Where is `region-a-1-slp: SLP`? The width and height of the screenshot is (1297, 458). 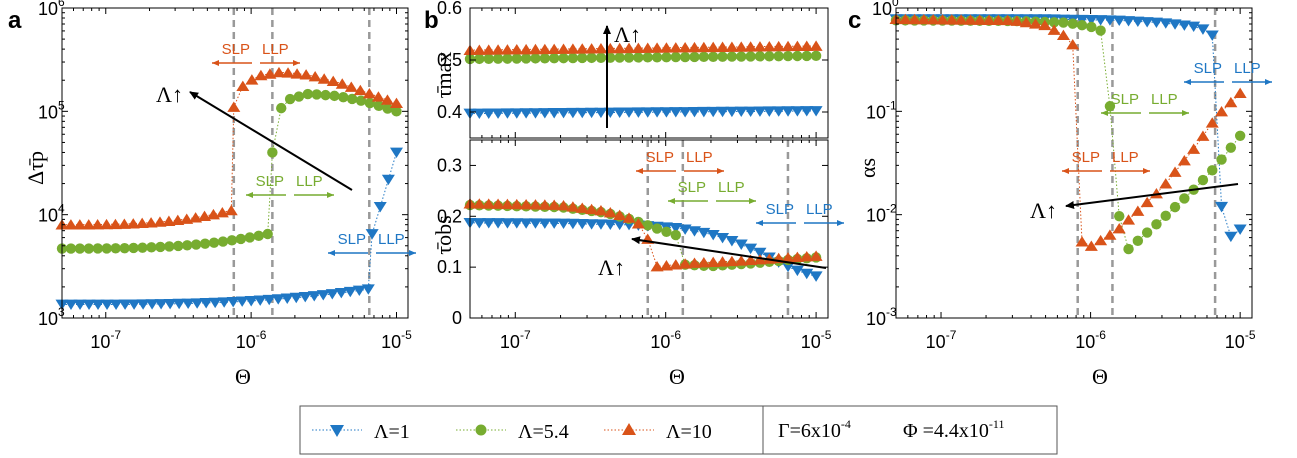 region-a-1-slp: SLP is located at coordinates (270, 181).